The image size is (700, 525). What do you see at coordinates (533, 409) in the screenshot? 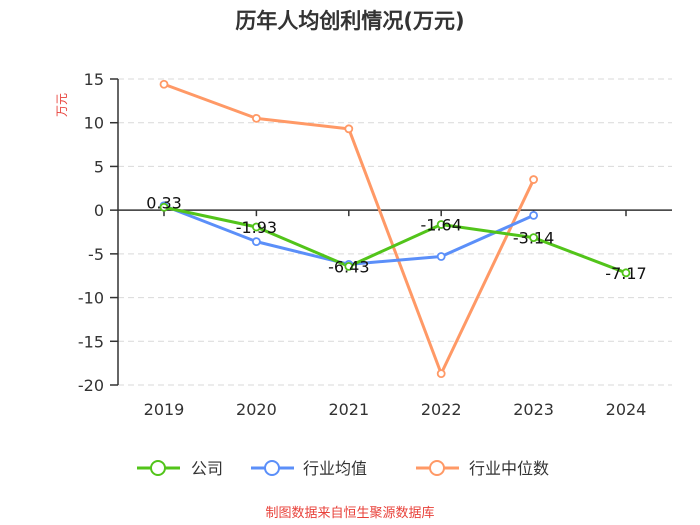
I see `x-tick-label: 2023` at bounding box center [533, 409].